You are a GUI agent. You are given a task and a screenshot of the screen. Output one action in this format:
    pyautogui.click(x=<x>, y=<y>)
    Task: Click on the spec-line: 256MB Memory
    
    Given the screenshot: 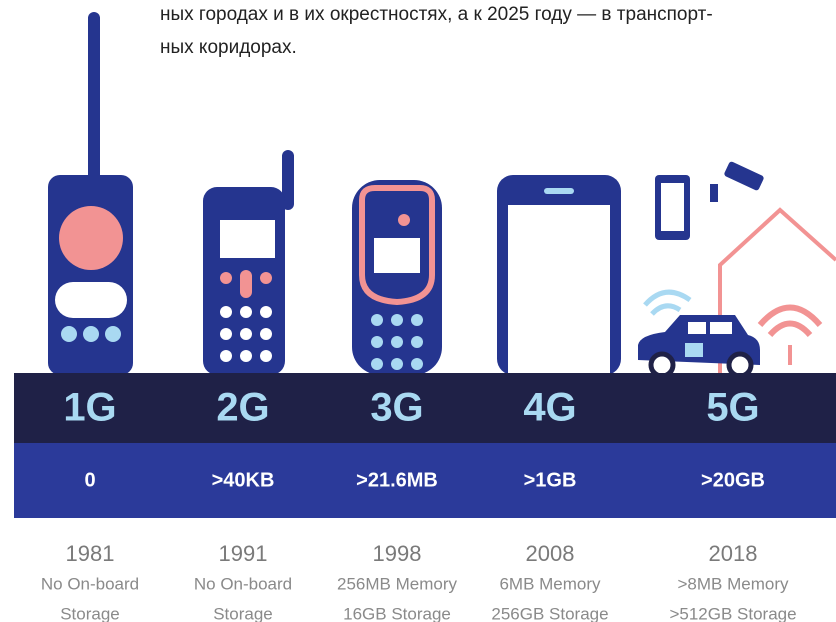 What is the action you would take?
    pyautogui.click(x=397, y=583)
    